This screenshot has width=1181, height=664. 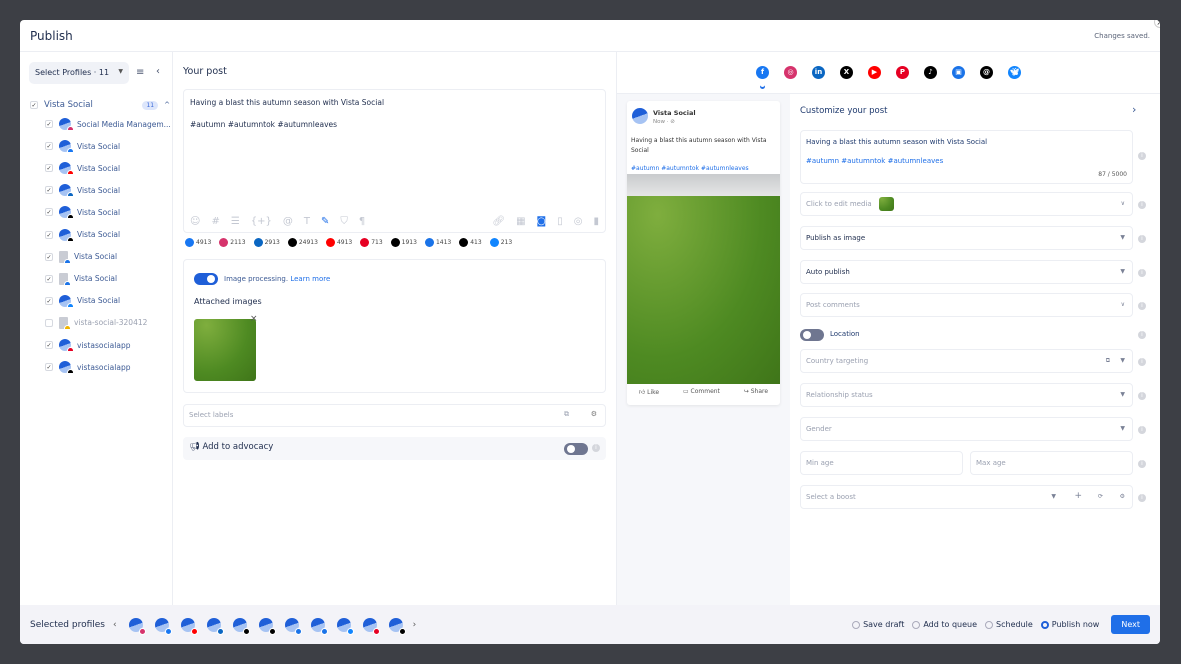 What do you see at coordinates (902, 72) in the screenshot?
I see `tab-pinterest-icon: P` at bounding box center [902, 72].